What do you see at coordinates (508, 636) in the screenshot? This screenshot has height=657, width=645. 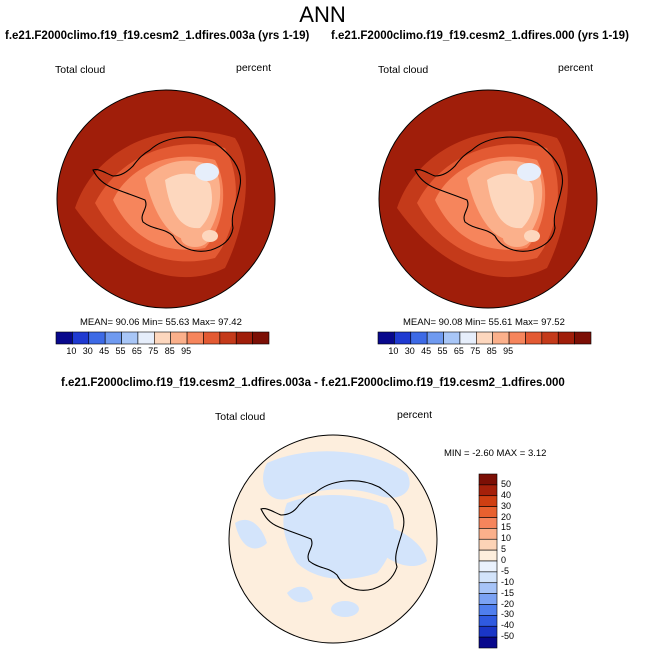 I see `colorbar-tick-label: -50` at bounding box center [508, 636].